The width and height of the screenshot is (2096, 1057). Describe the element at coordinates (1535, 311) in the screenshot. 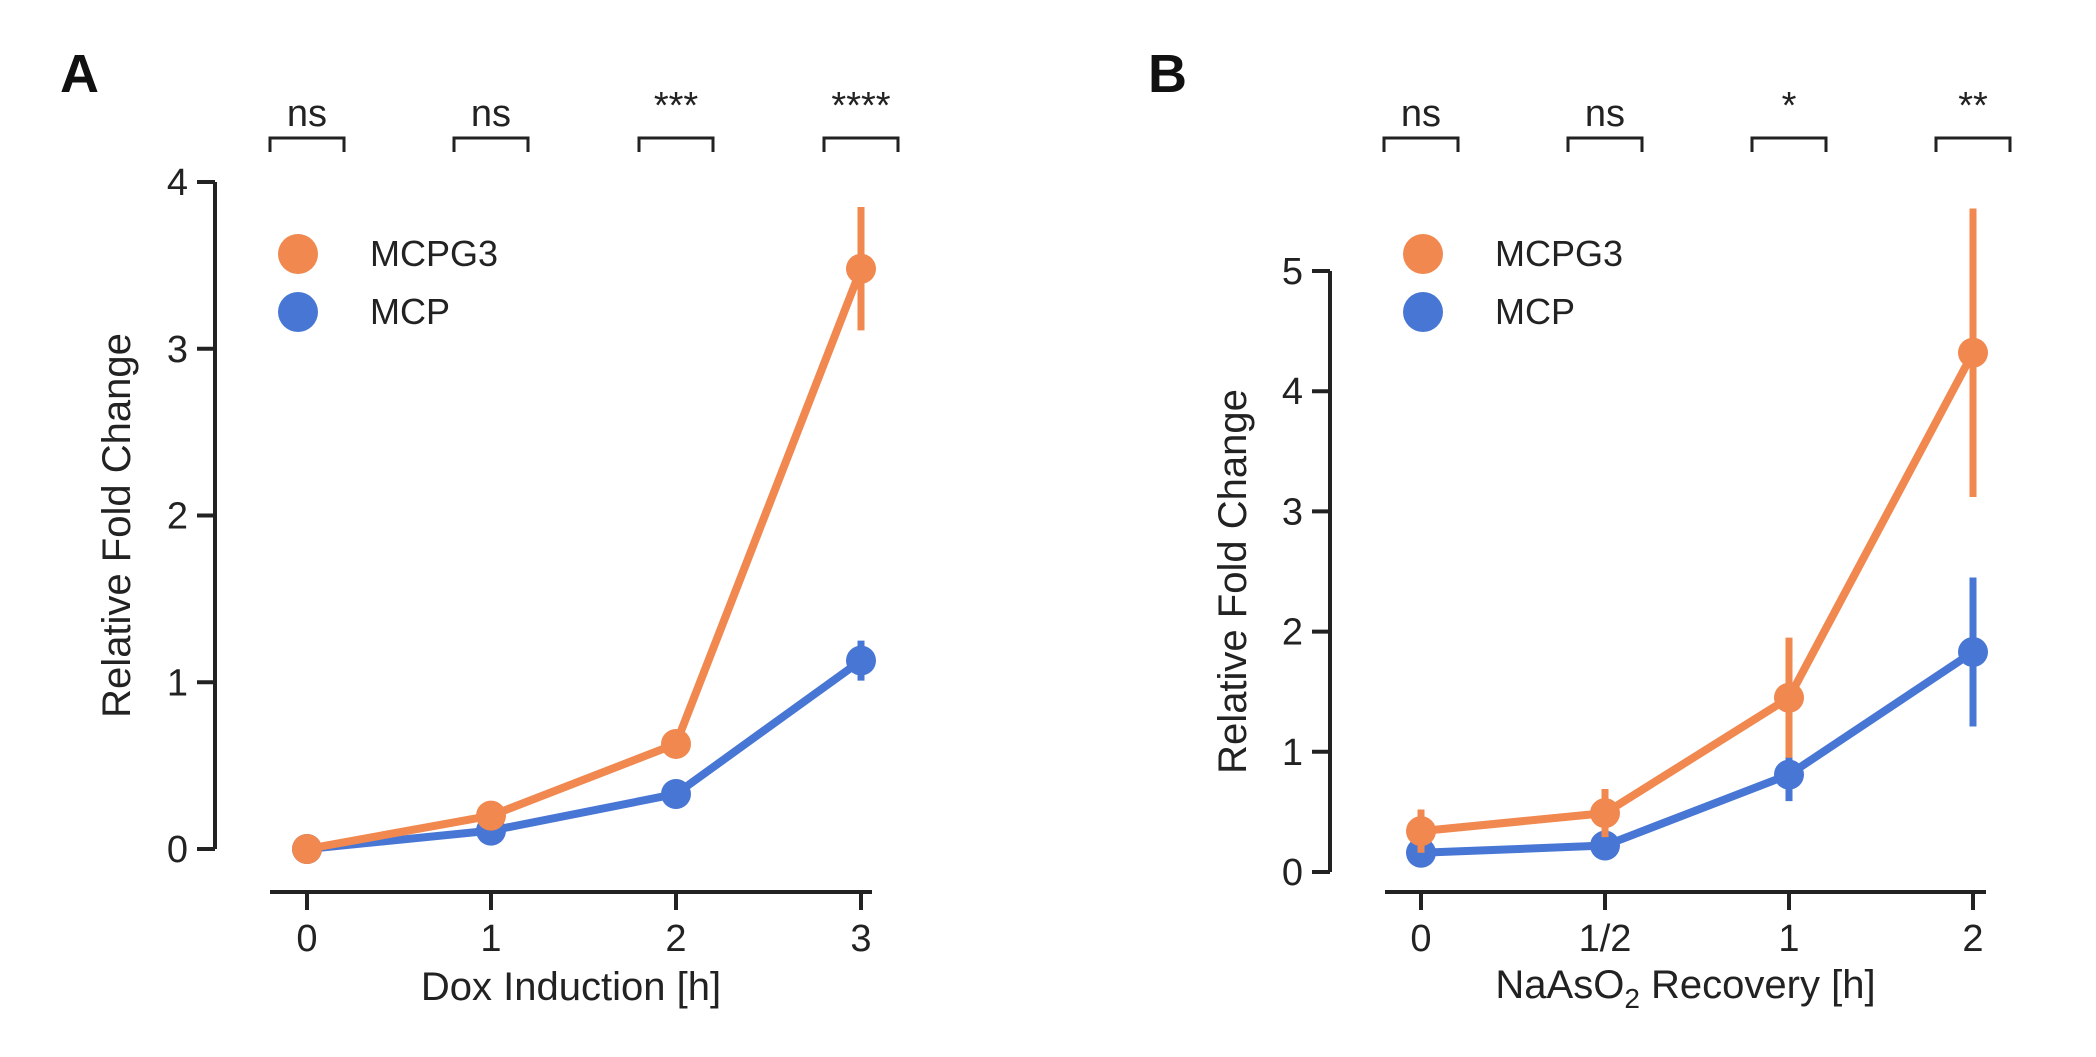

I see `panel-b-legend-label-mcp: MCP` at that location.